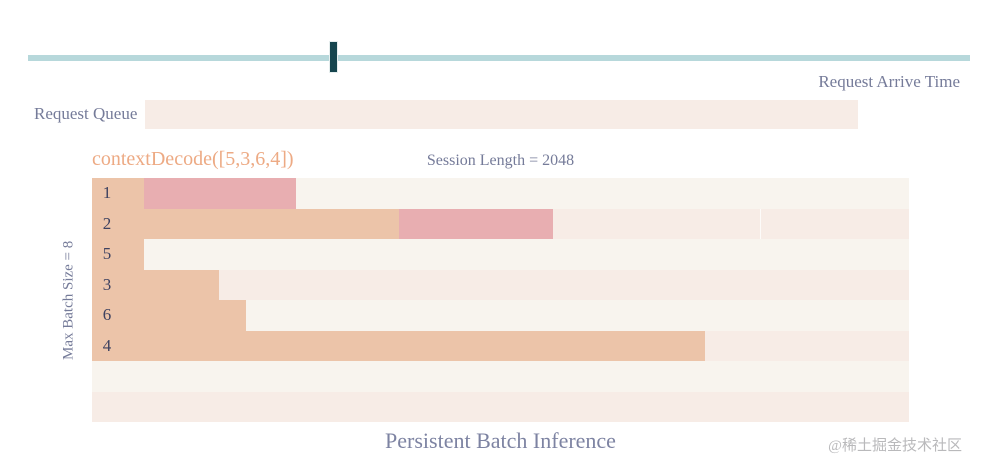 The height and width of the screenshot is (460, 990). I want to click on diagram-title: Persistent Batch Inference, so click(500, 440).